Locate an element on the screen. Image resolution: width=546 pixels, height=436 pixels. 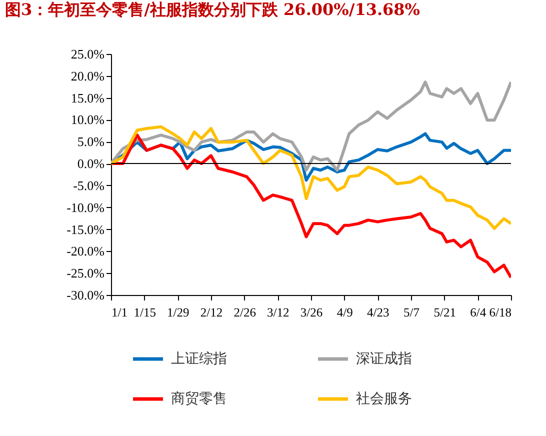
legend-label: 深证成指 is located at coordinates (384, 359).